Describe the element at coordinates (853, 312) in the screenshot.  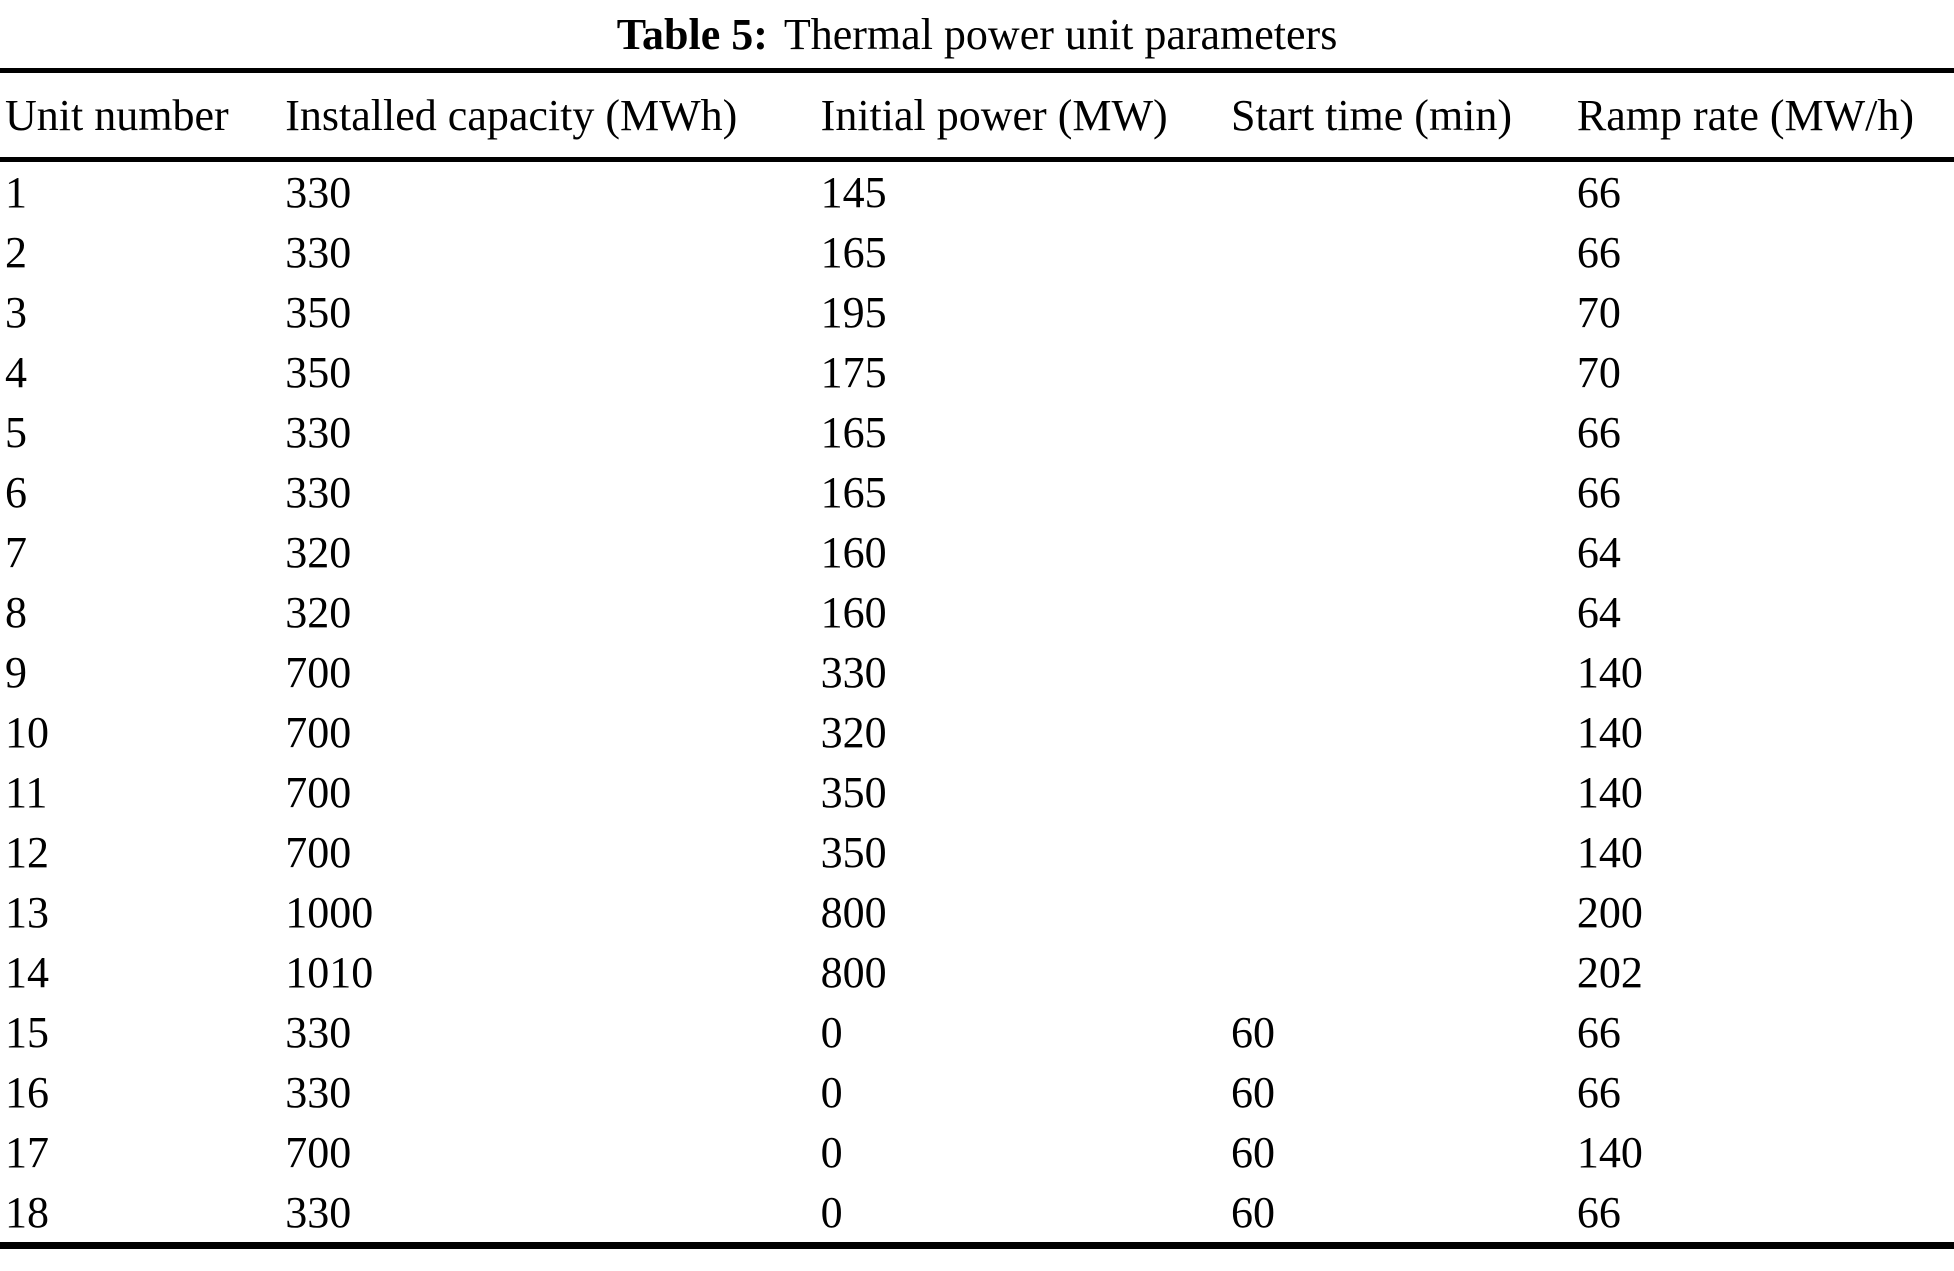
I see `table-cell: 195` at that location.